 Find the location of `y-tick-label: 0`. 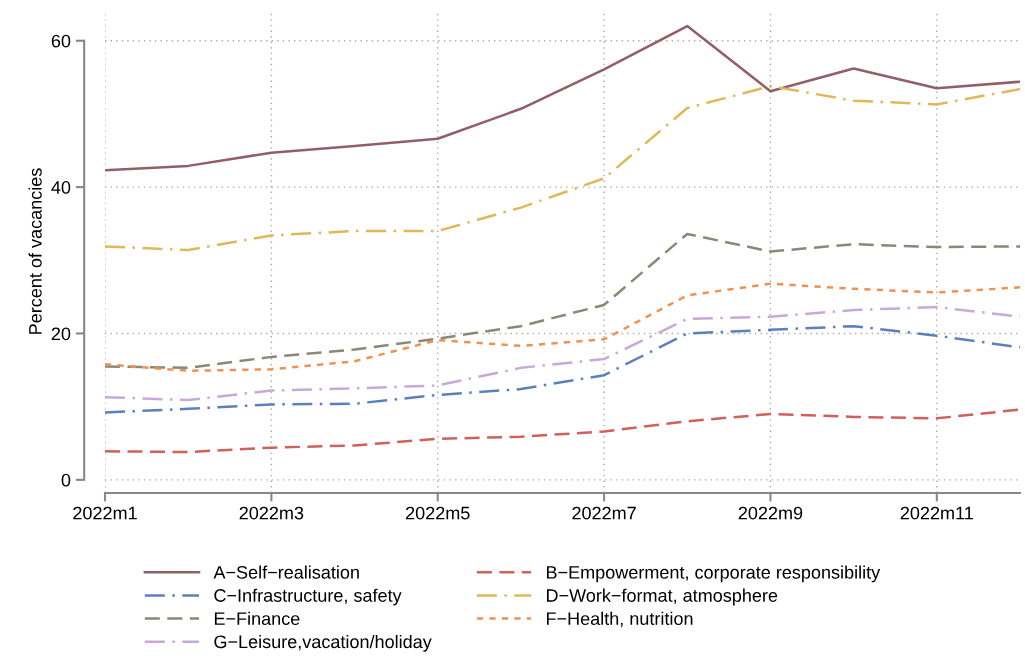

y-tick-label: 0 is located at coordinates (66, 480).